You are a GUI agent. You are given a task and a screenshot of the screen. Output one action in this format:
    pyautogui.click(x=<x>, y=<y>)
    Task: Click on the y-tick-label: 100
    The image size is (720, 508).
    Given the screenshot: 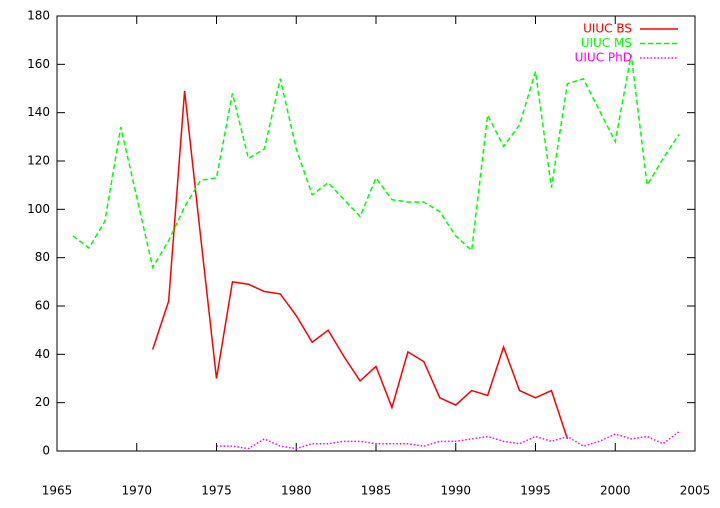 What is the action you would take?
    pyautogui.click(x=38, y=209)
    